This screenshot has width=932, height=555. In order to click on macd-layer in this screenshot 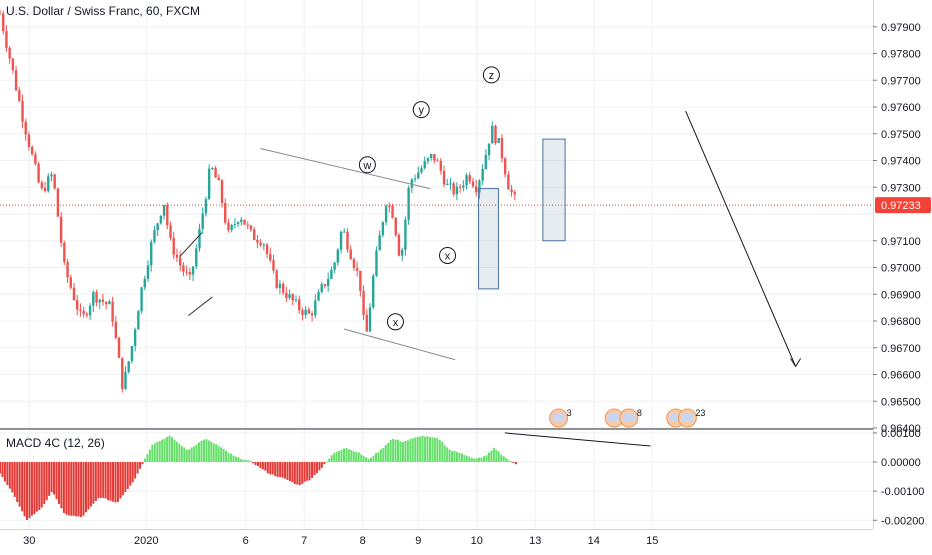, I will do `click(258, 478)`.